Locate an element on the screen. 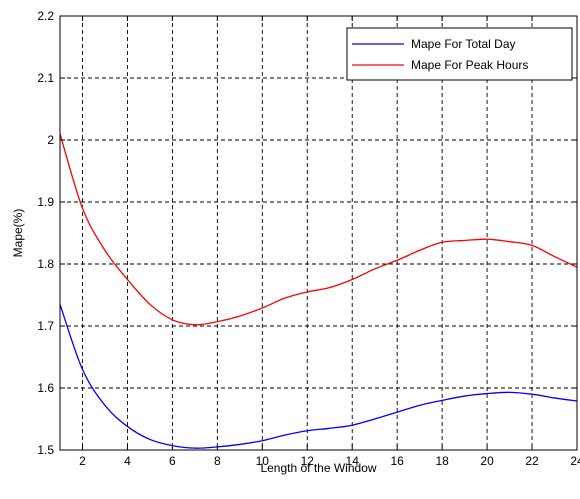  x-tick-label: 4 is located at coordinates (127, 461).